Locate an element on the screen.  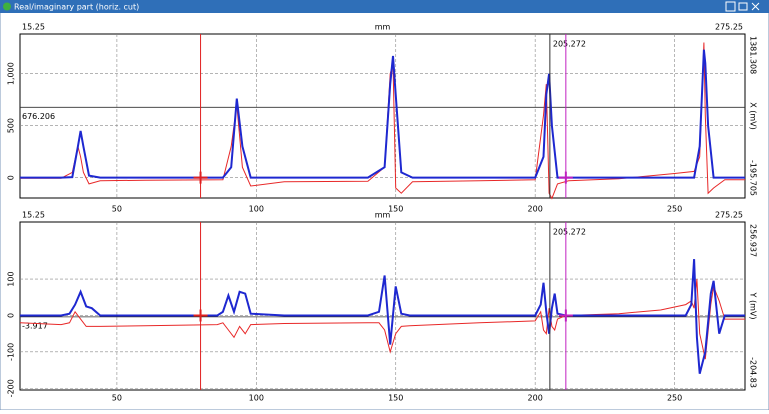
window-icon is located at coordinates (7, 6).